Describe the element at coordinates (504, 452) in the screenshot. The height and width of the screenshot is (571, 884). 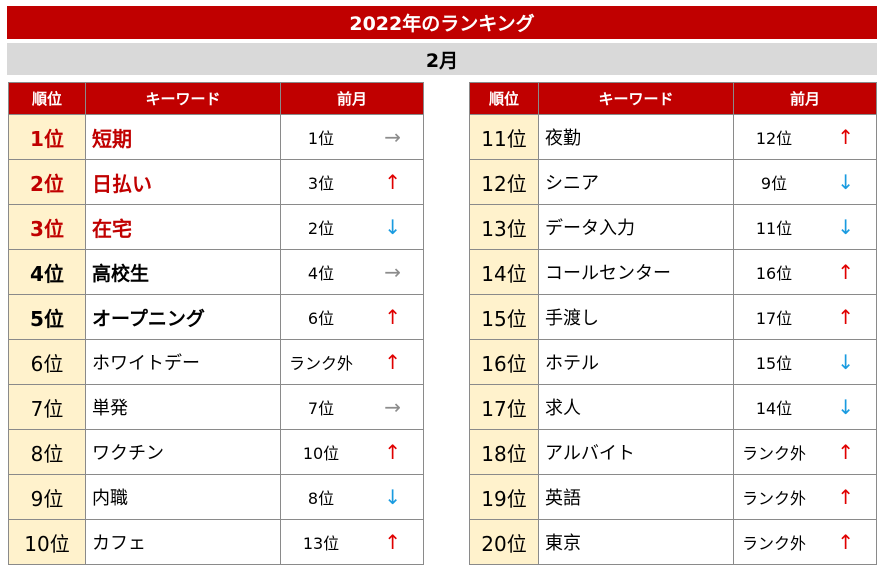
I see `rank-cell: 18位` at that location.